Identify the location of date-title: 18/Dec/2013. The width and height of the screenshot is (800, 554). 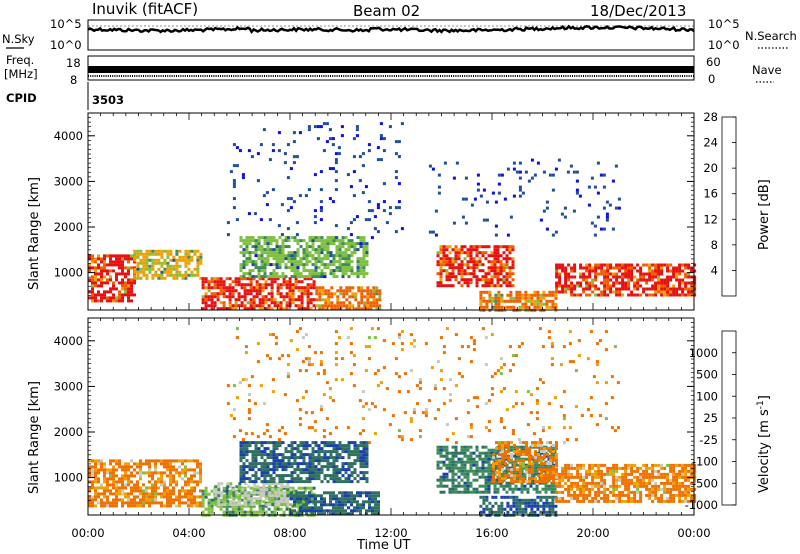
(638, 11).